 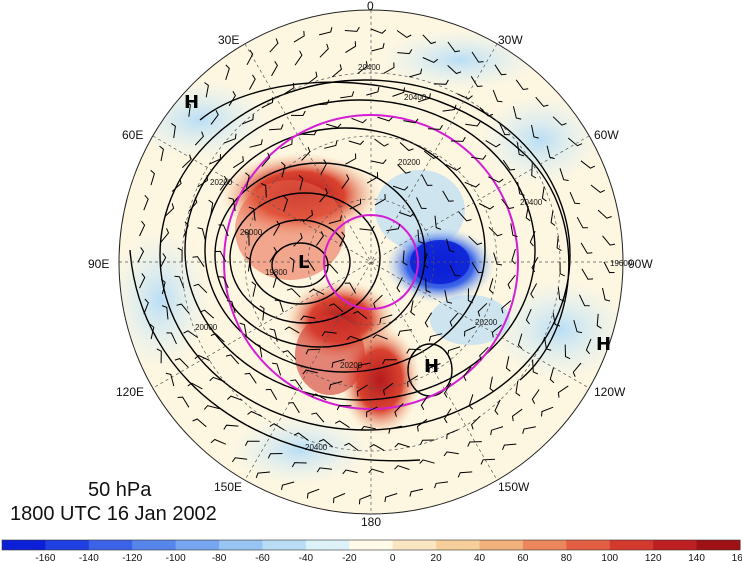 I want to click on colorbar-tick-label: -100, so click(x=176, y=557).